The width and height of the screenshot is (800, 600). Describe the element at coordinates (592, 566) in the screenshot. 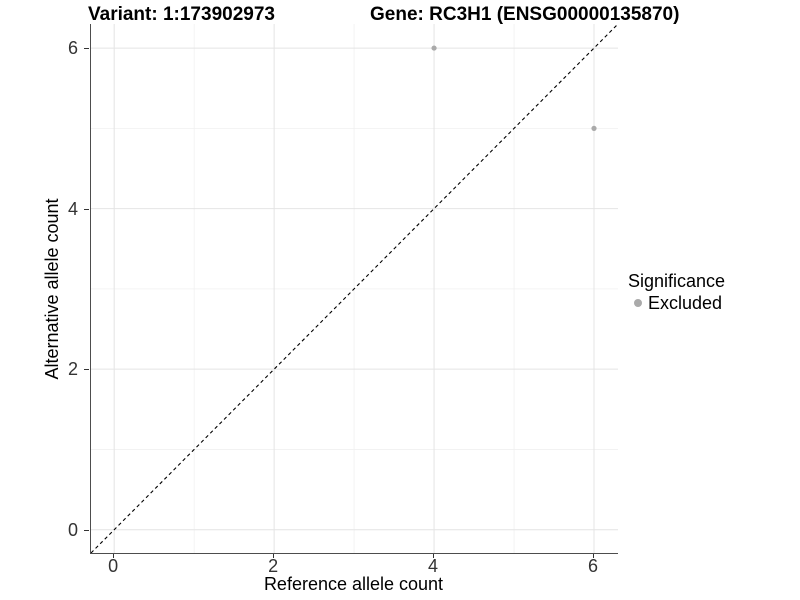

I see `x-tick-label: 6` at that location.